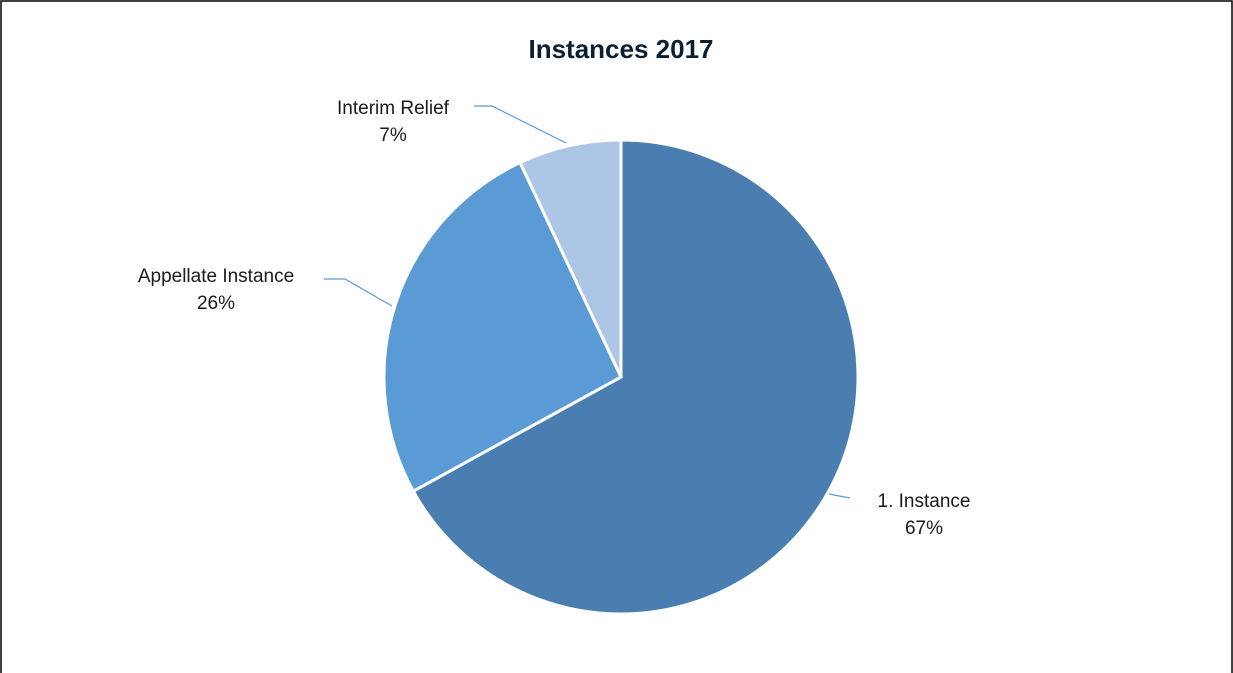 Image resolution: width=1233 pixels, height=673 pixels. Describe the element at coordinates (216, 290) in the screenshot. I see `data-label-appellate-instance: Appellate Instance 26%` at that location.